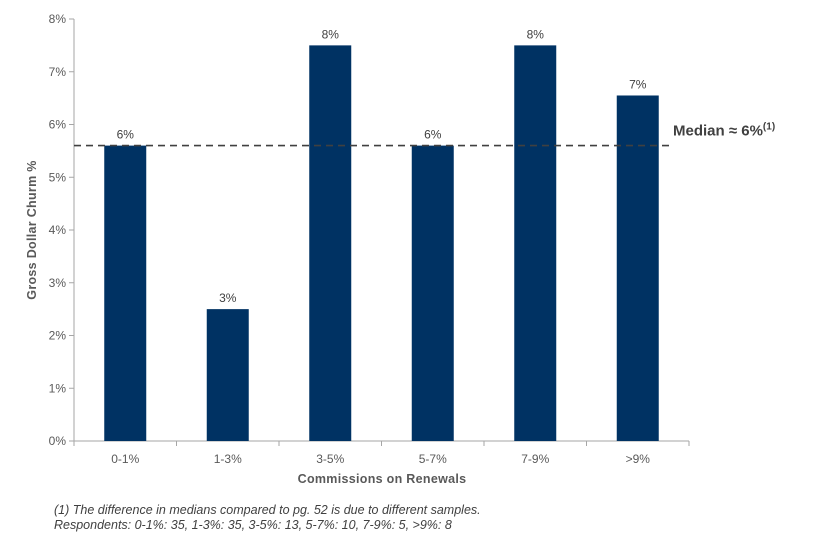  I want to click on y-tick-label: 1%, so click(58, 388).